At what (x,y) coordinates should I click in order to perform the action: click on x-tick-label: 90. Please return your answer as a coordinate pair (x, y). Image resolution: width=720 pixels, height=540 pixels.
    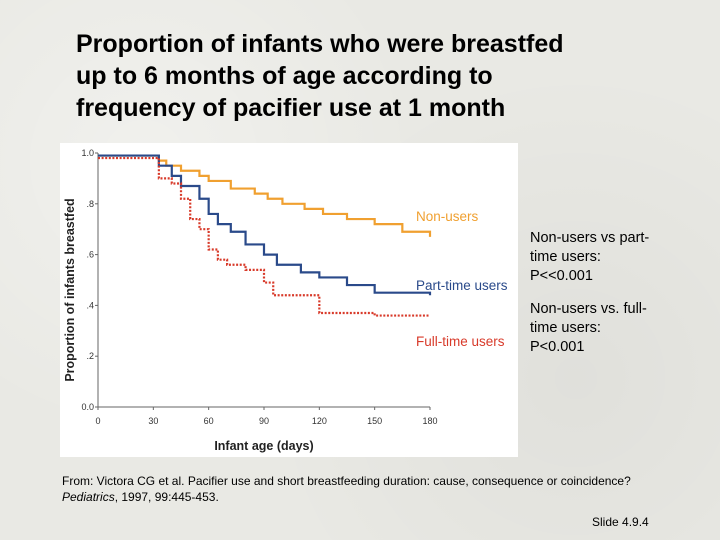
    Looking at the image, I should click on (264, 421).